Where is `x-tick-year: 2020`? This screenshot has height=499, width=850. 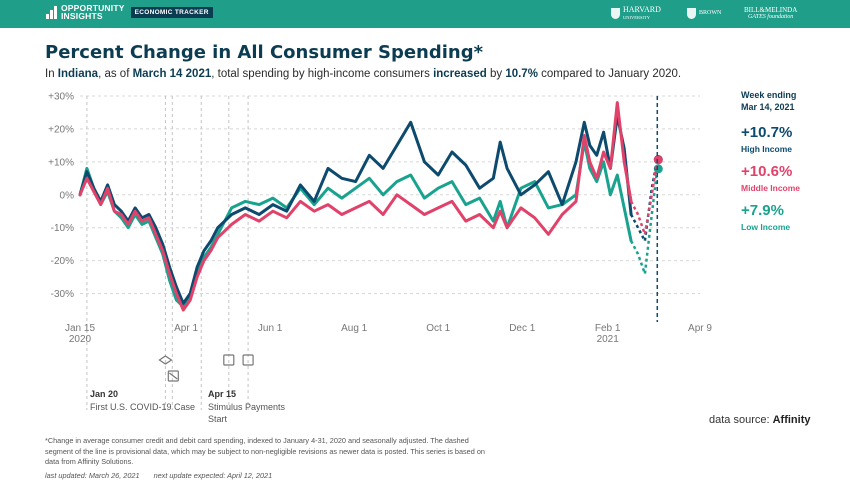
x-tick-year: 2020 is located at coordinates (80, 339).